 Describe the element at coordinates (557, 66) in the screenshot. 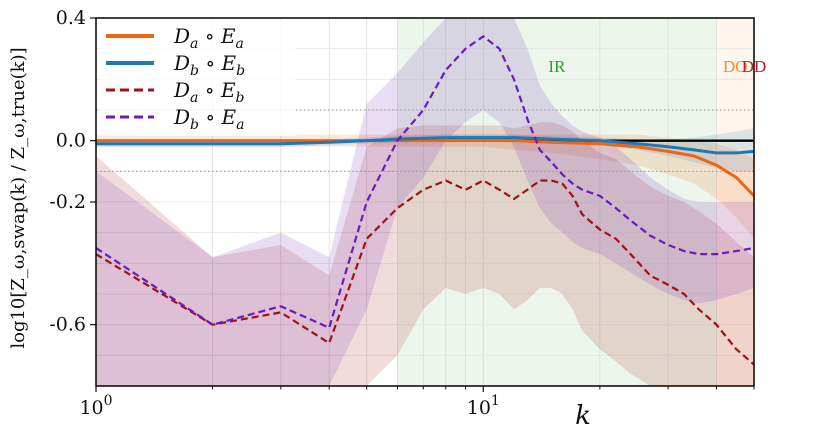

I see `region-label-ir: IR` at that location.